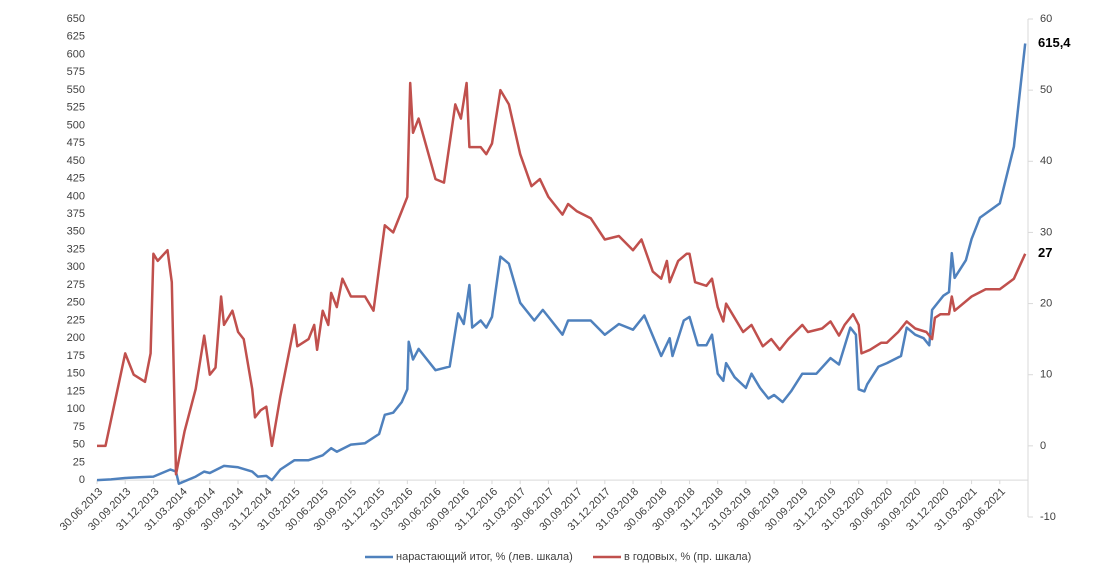 The height and width of the screenshot is (579, 1110). What do you see at coordinates (76, 285) in the screenshot?
I see `y-tick-label: 275` at bounding box center [76, 285].